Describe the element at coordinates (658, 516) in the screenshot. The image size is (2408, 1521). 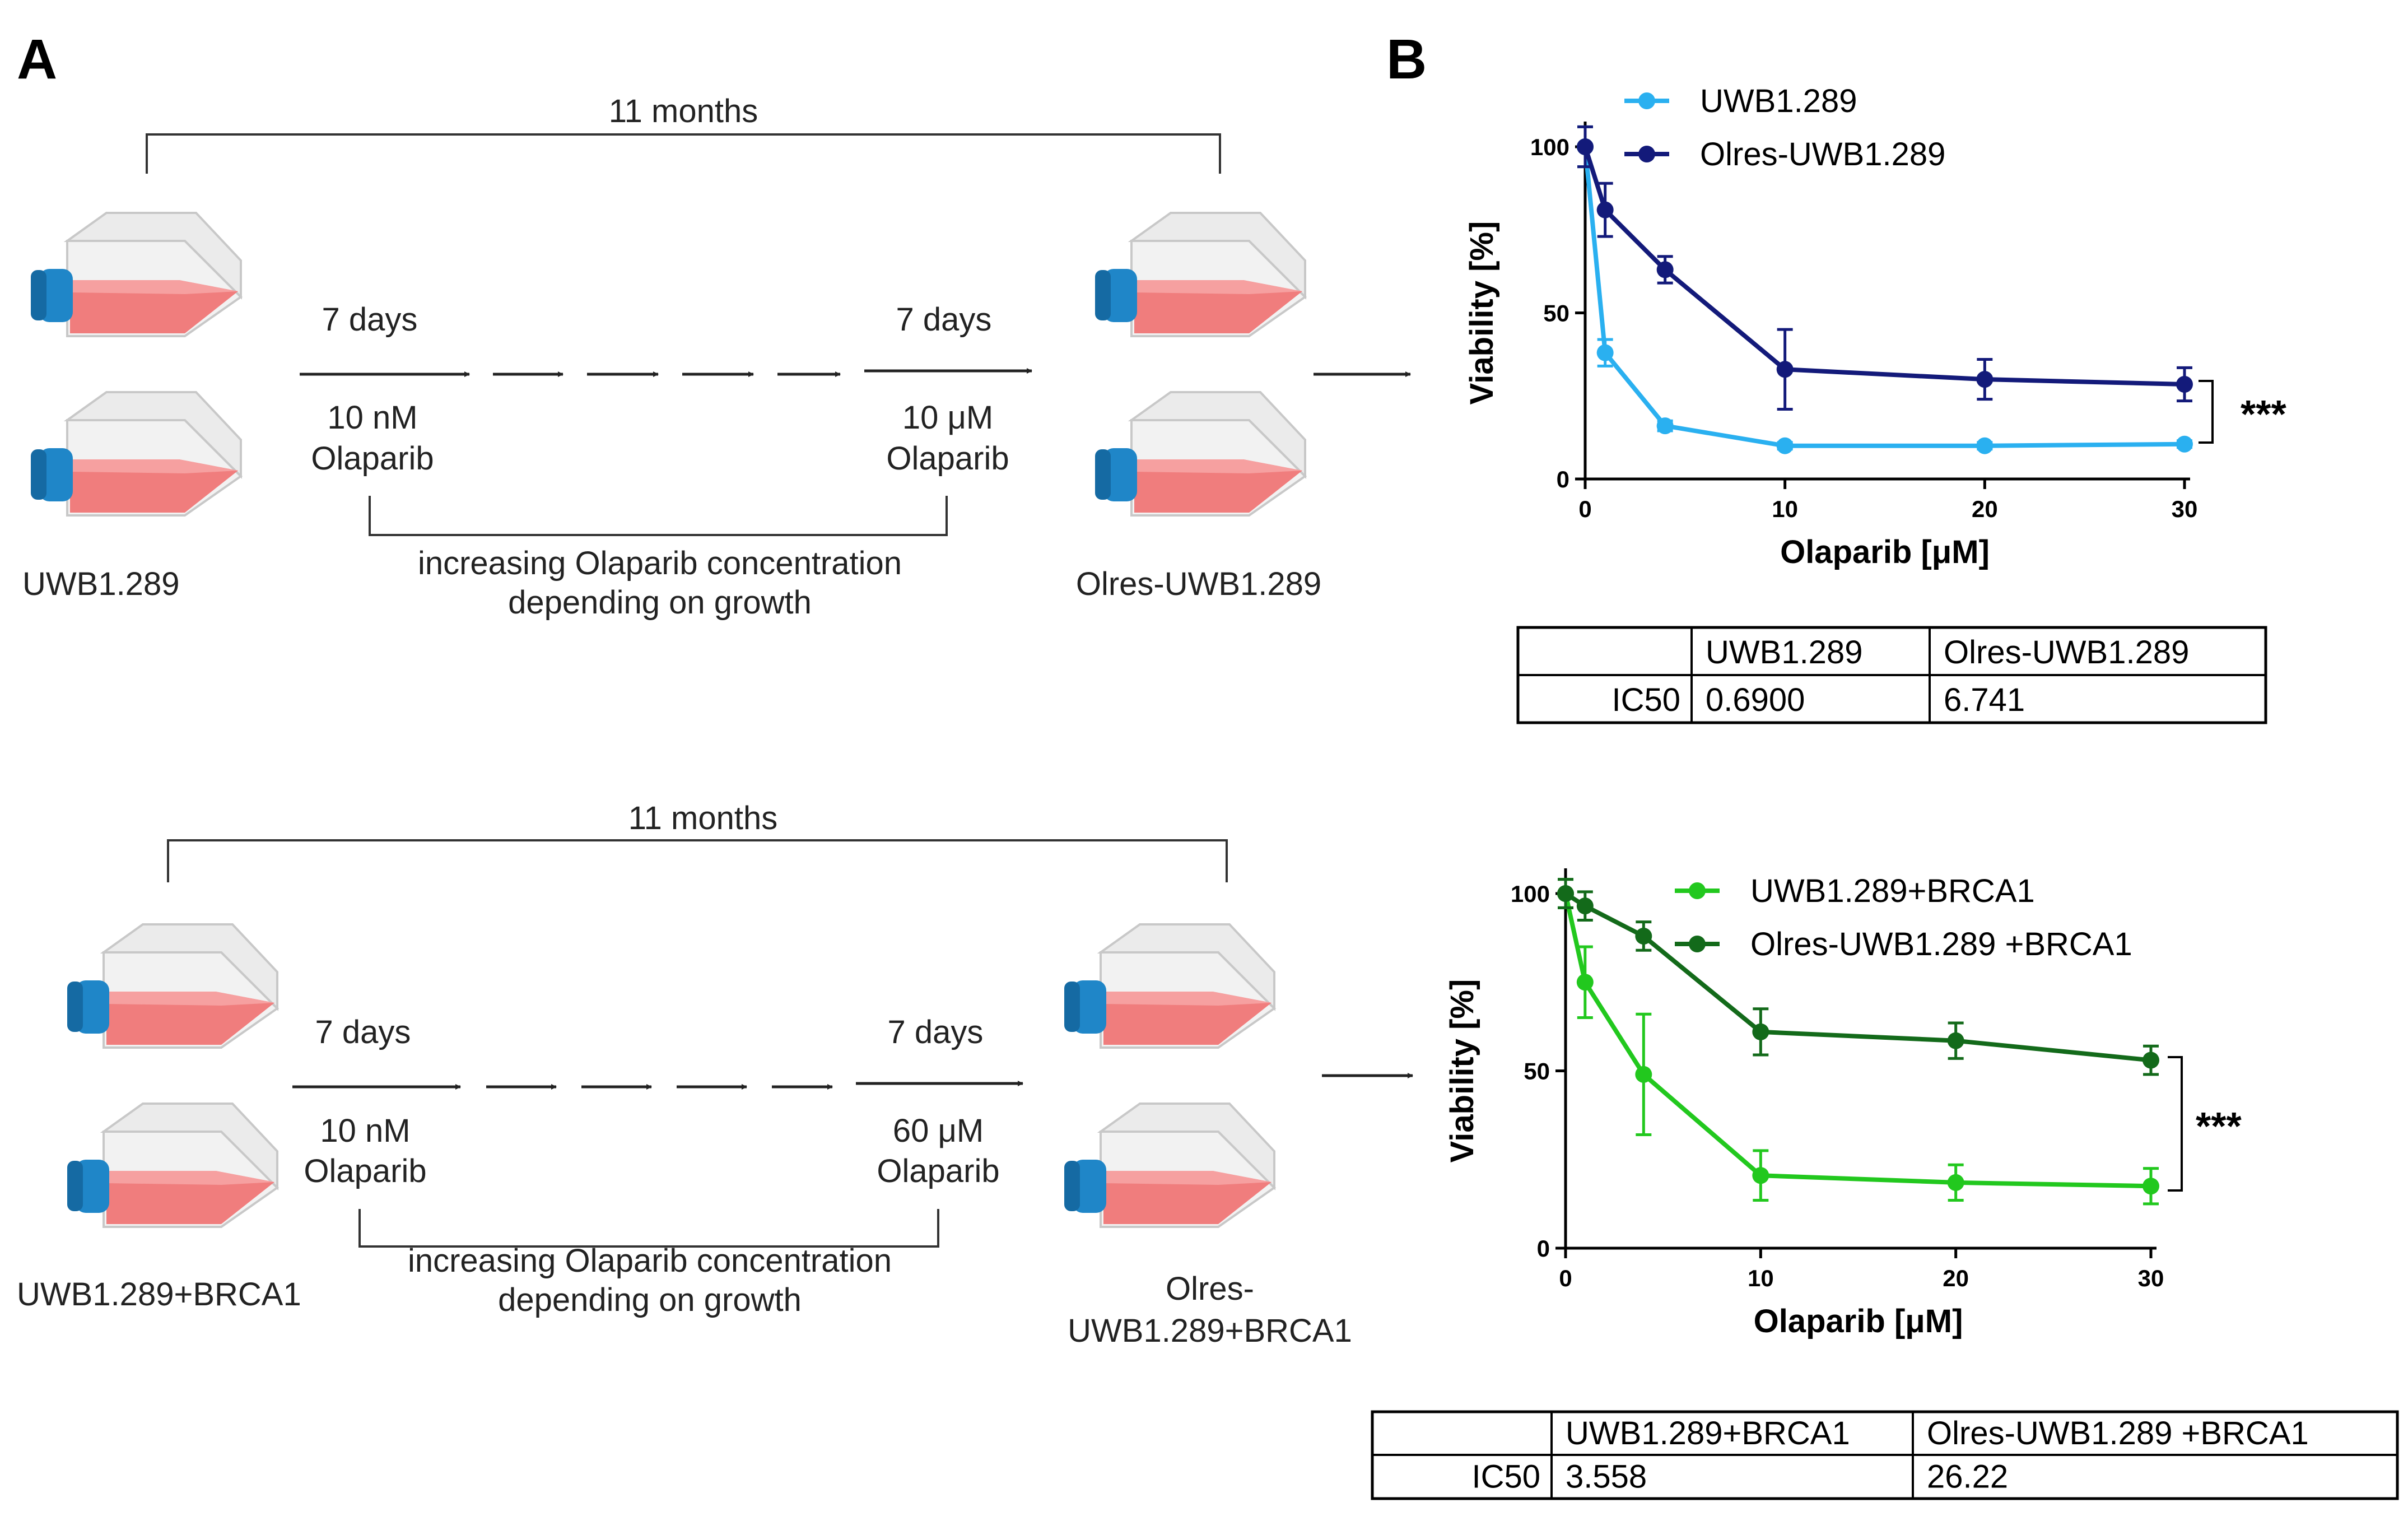
I see `concentration-bracket` at that location.